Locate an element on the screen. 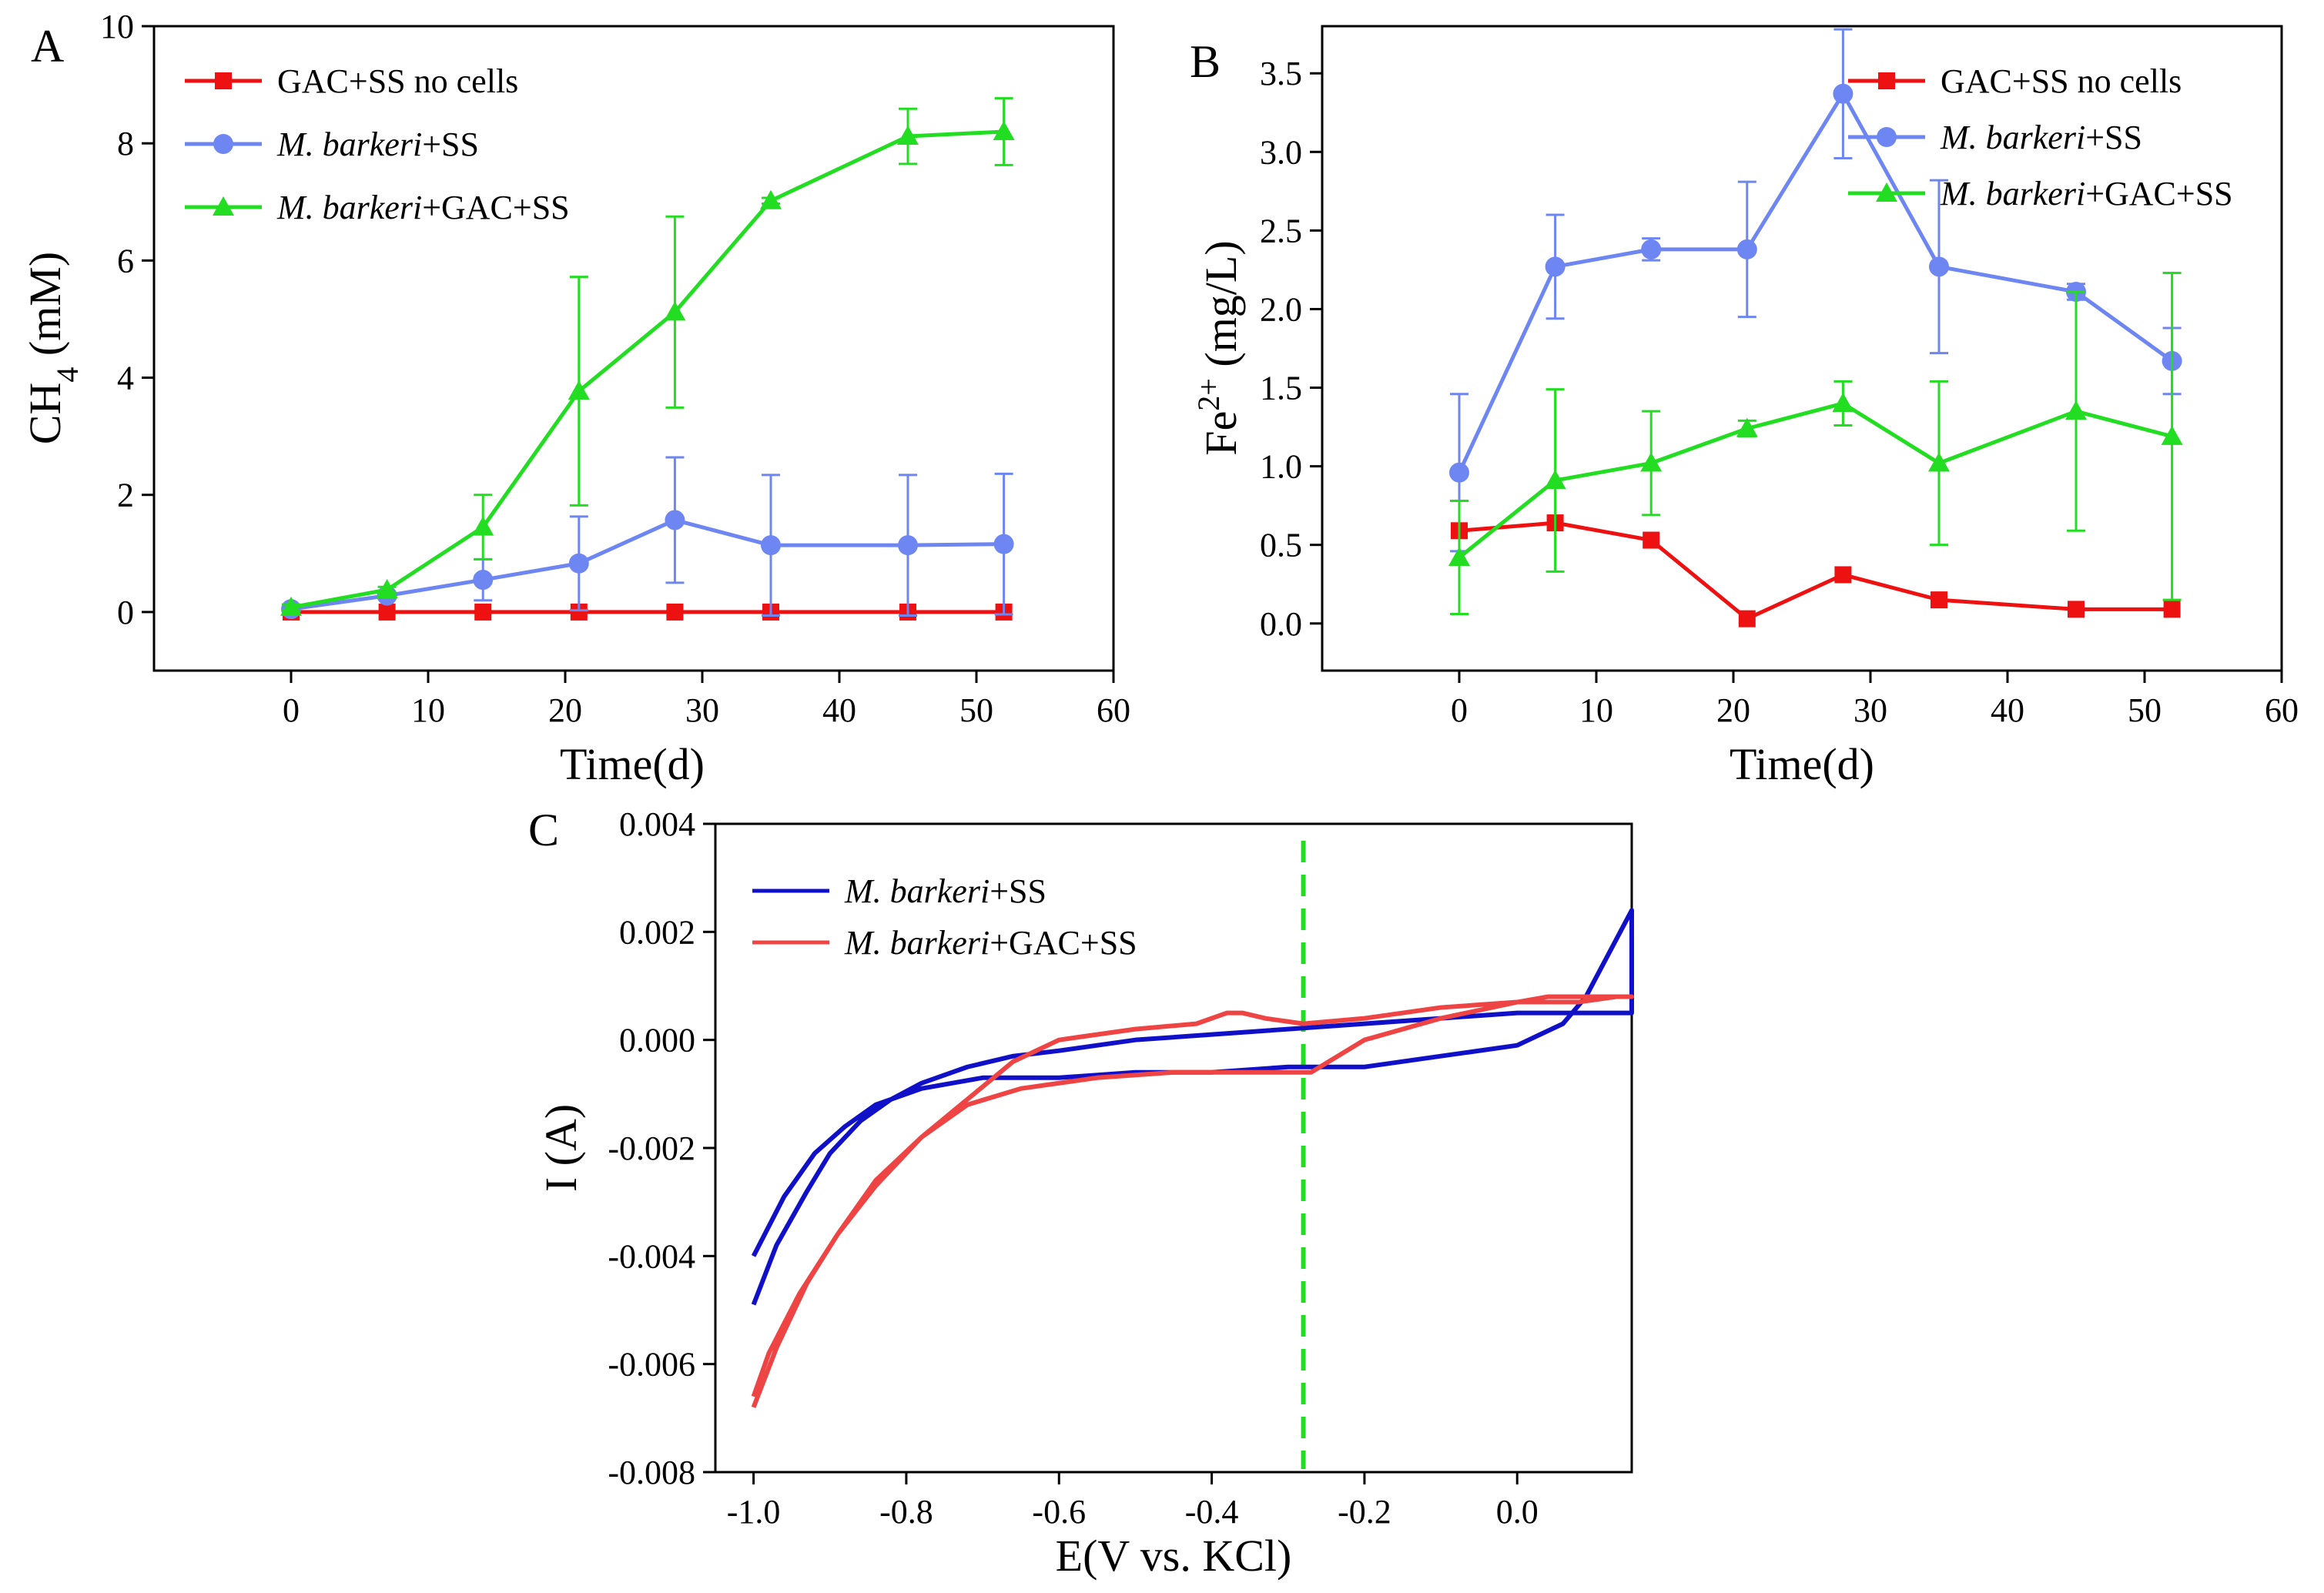 This screenshot has height=1593, width=2324. y-tick-label: 6 is located at coordinates (125, 260).